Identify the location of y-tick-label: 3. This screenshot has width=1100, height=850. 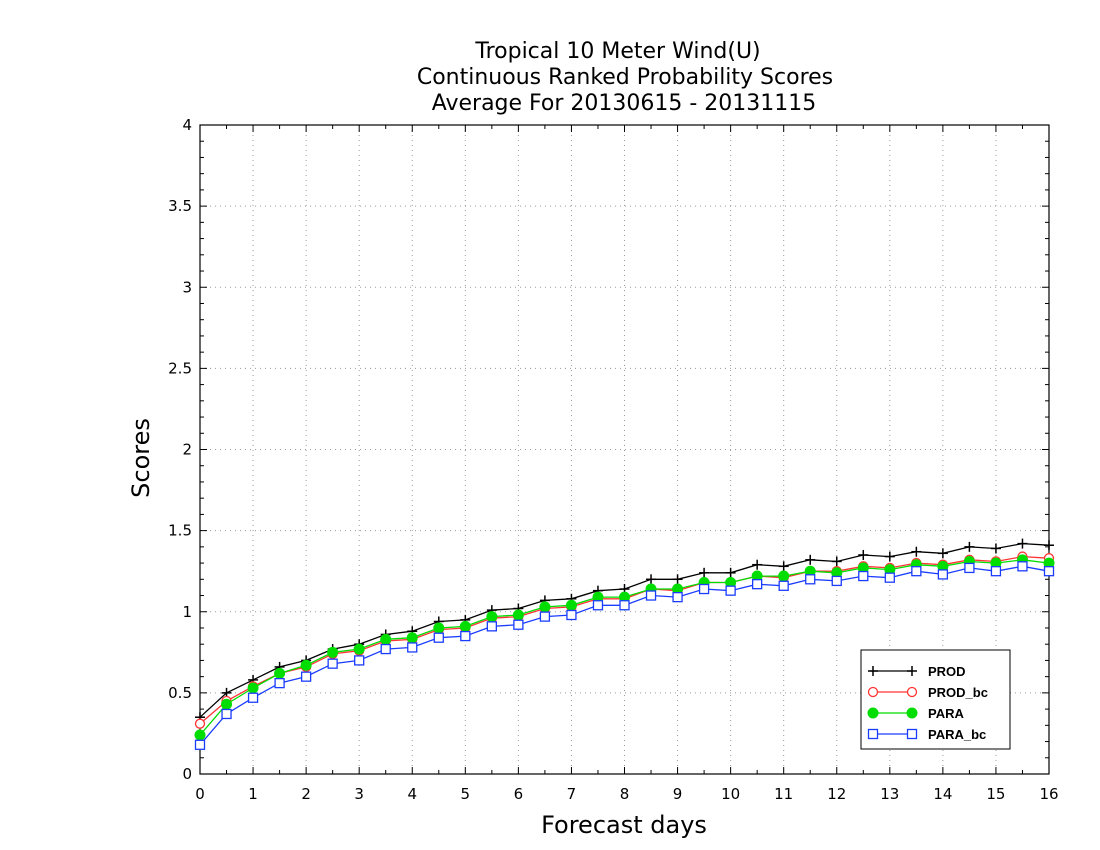
(187, 287).